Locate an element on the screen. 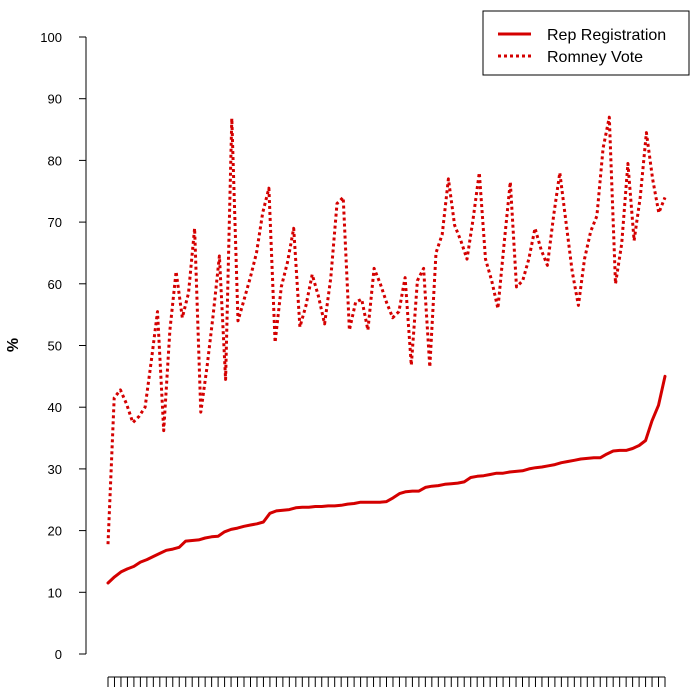 The image size is (700, 700). legend: Rep Registration Romney Vote is located at coordinates (586, 43).